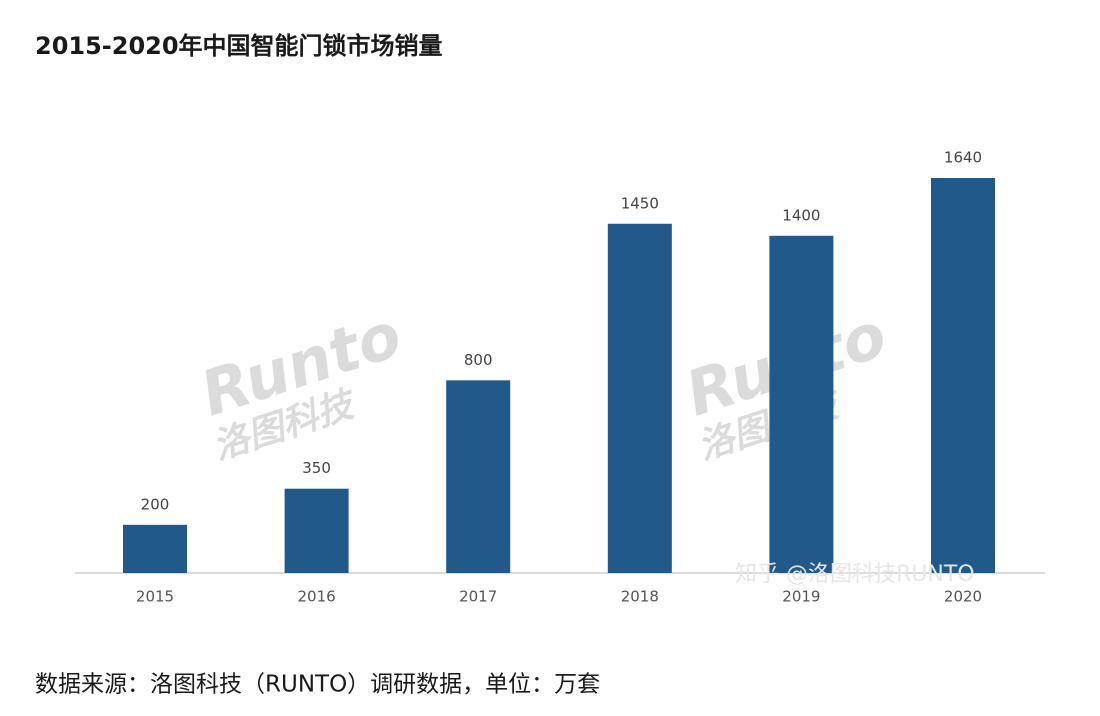 Image resolution: width=1100 pixels, height=716 pixels. Describe the element at coordinates (801, 597) in the screenshot. I see `x-tick-label: 2019` at that location.